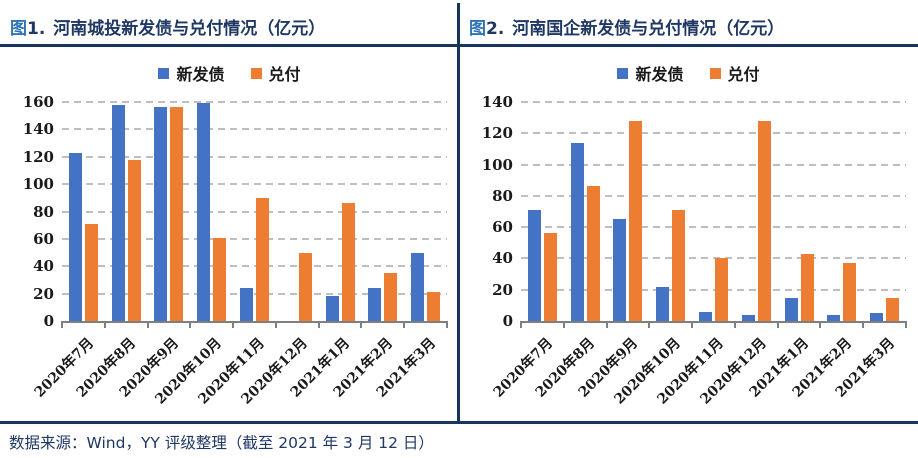 The image size is (918, 458). I want to click on legend-item-redemption: 兑付, so click(275, 73).